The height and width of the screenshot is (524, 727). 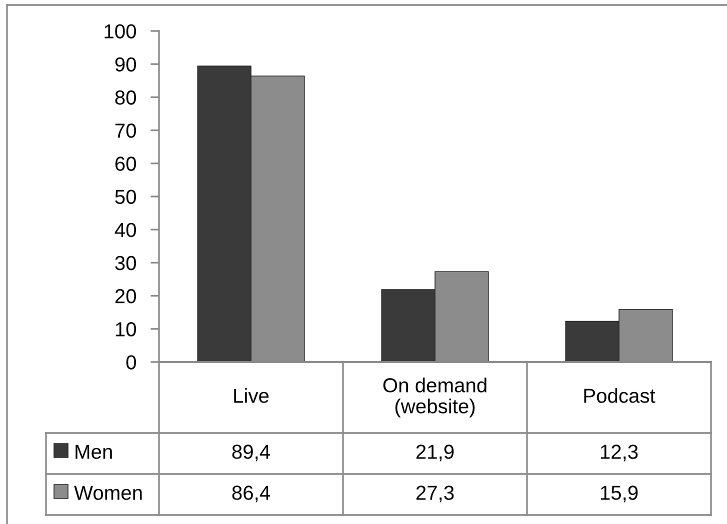 What do you see at coordinates (435, 453) in the screenshot?
I see `data-label: 21,9` at bounding box center [435, 453].